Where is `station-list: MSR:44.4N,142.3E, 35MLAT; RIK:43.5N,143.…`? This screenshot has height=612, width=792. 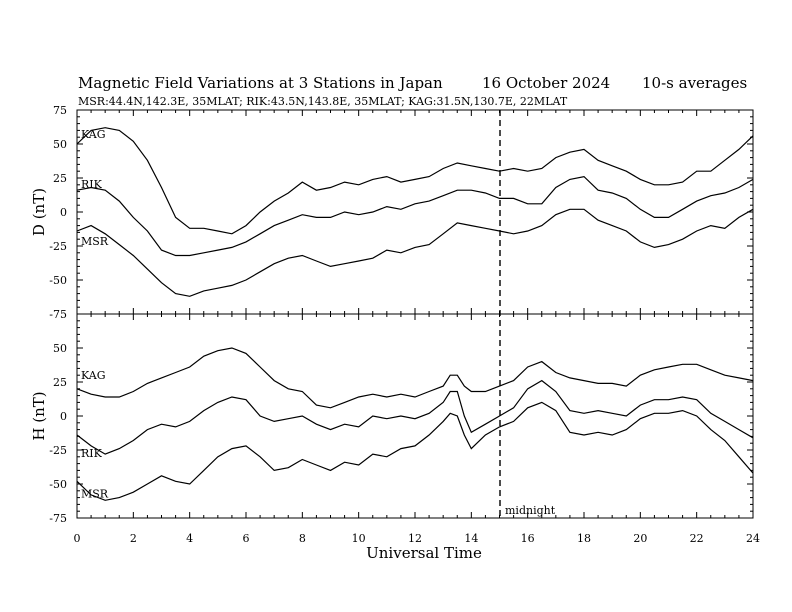 station-list: MSR:44.4N,142.3E, 35MLAT; RIK:43.5N,143.… is located at coordinates (323, 101).